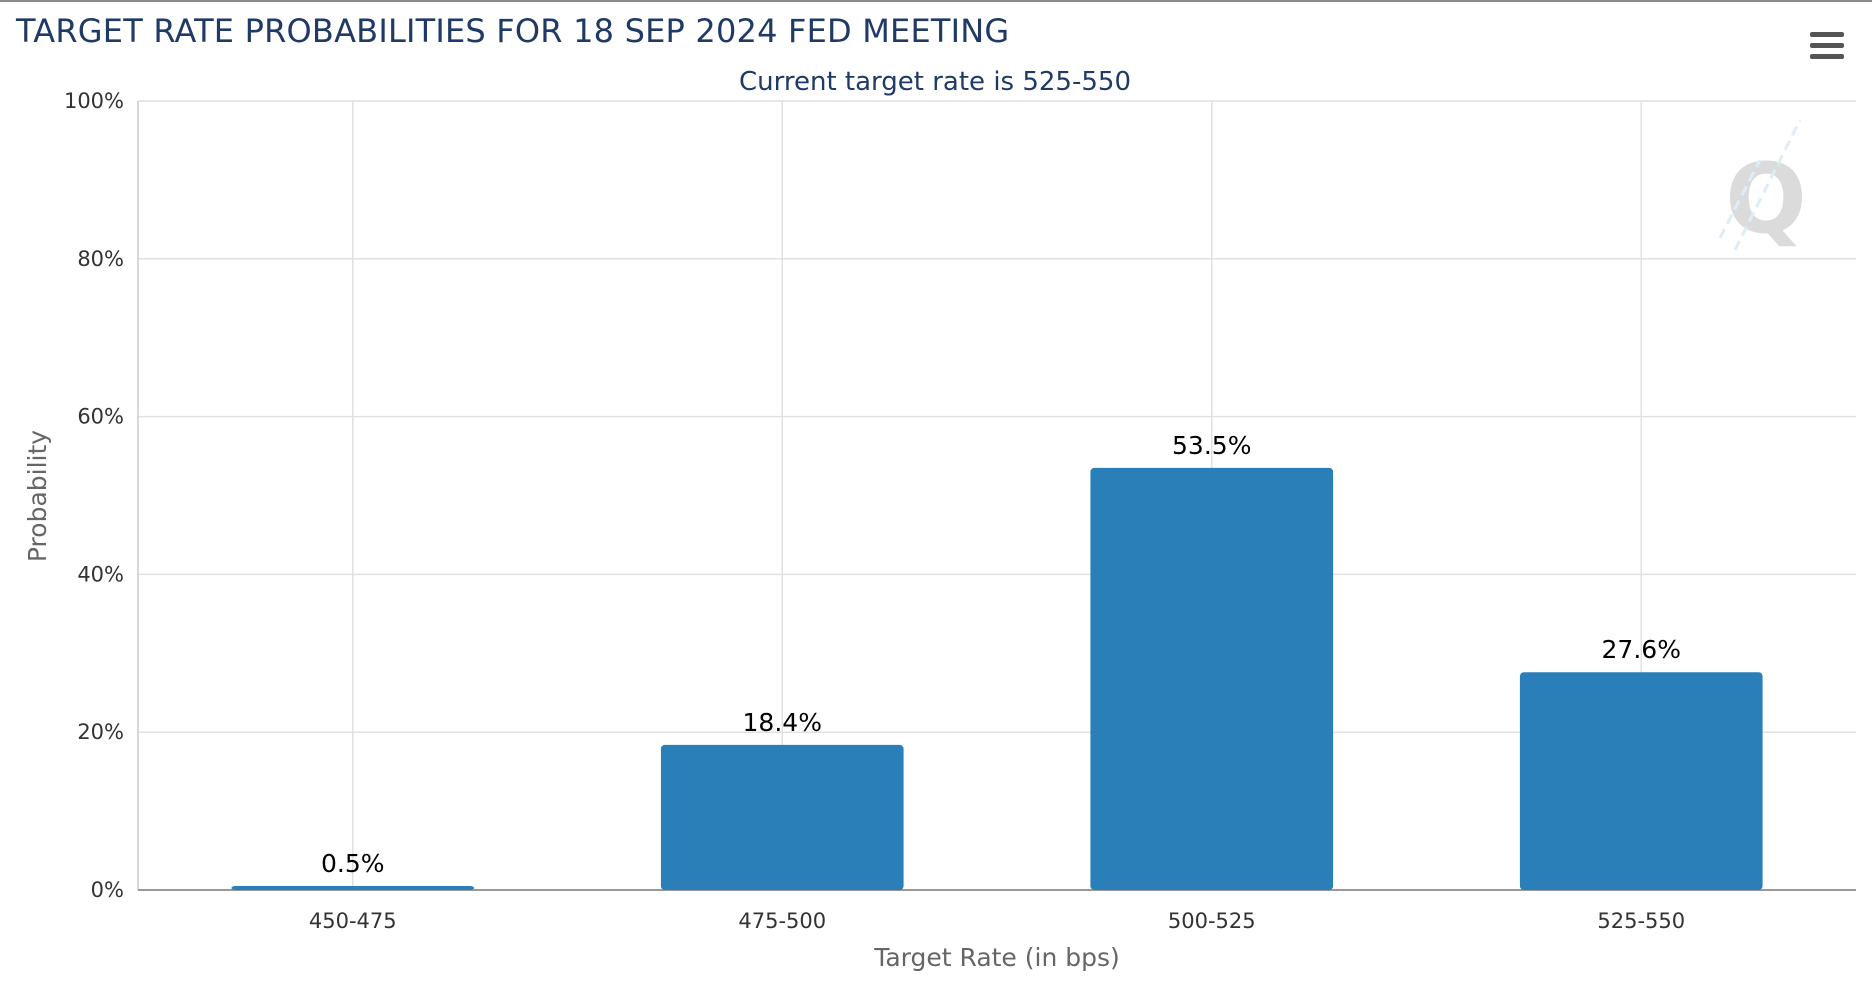  What do you see at coordinates (100, 259) in the screenshot?
I see `y-tick-label: 80%` at bounding box center [100, 259].